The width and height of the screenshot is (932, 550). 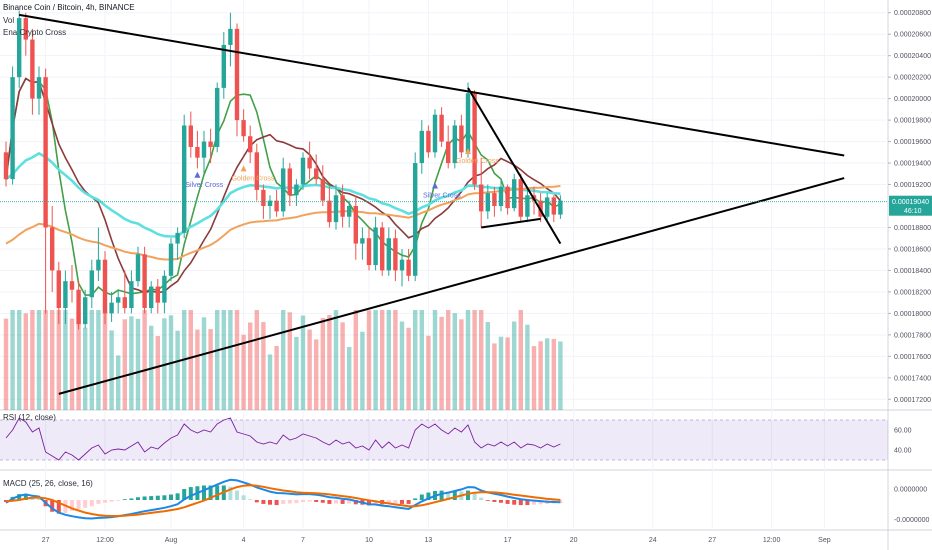 I want to click on price-tick-label: 0.00018200, so click(x=912, y=292).